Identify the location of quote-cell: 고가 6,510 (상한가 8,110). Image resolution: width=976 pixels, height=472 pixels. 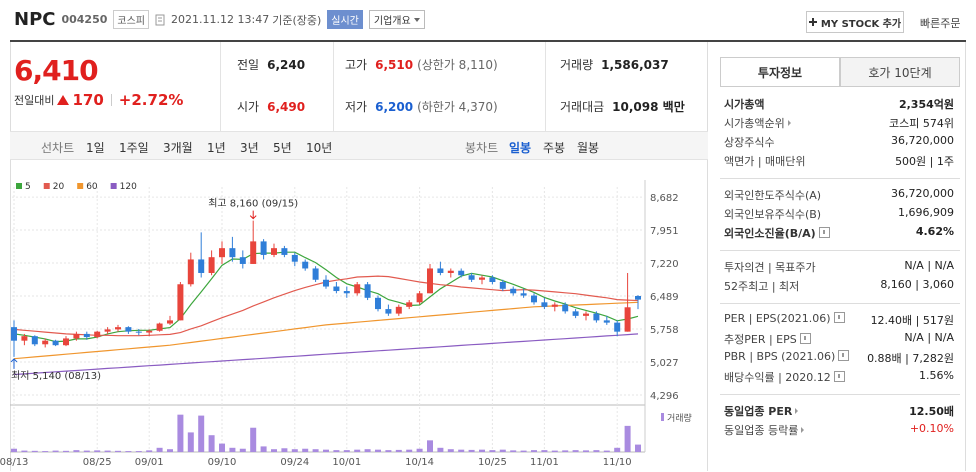
(421, 64).